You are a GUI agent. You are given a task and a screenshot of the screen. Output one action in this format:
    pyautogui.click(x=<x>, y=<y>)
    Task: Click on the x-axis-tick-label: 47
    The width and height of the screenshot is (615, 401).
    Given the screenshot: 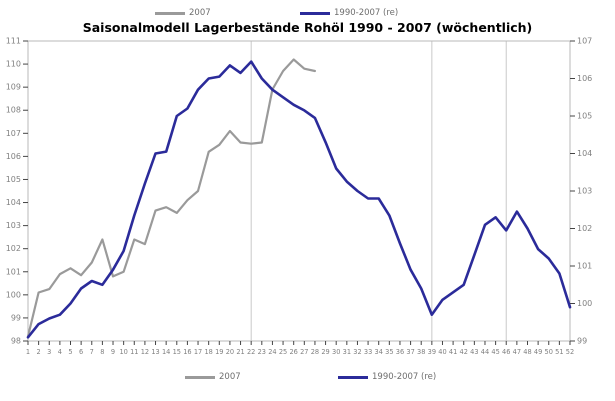 What is the action you would take?
    pyautogui.click(x=517, y=352)
    